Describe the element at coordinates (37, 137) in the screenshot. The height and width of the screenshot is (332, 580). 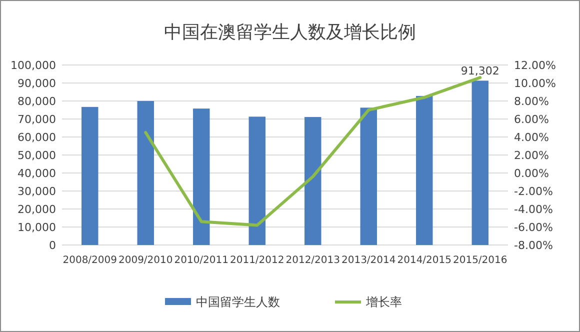
I see `y-tick-label: 60,000` at that location.